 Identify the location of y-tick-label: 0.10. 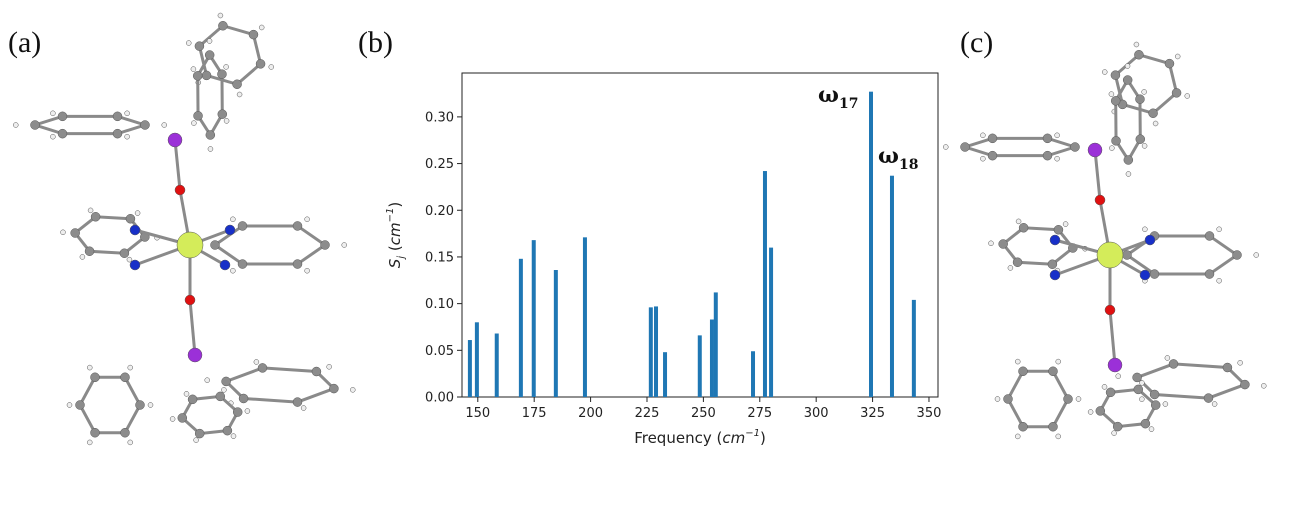
(439, 304).